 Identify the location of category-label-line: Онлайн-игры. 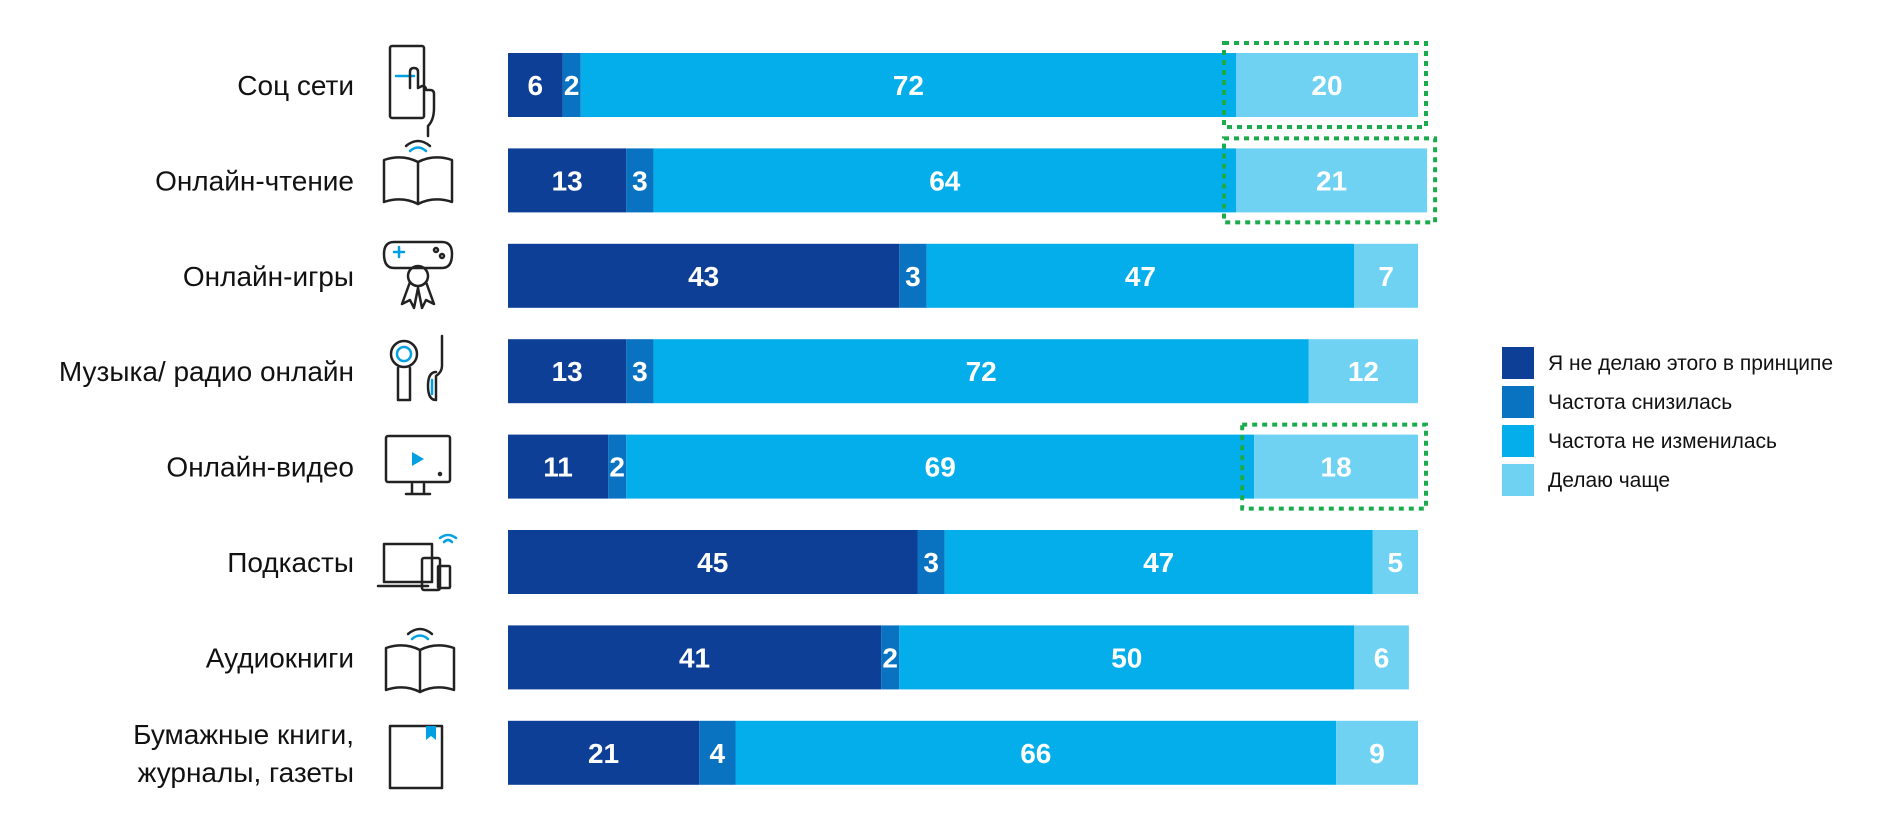
(268, 276).